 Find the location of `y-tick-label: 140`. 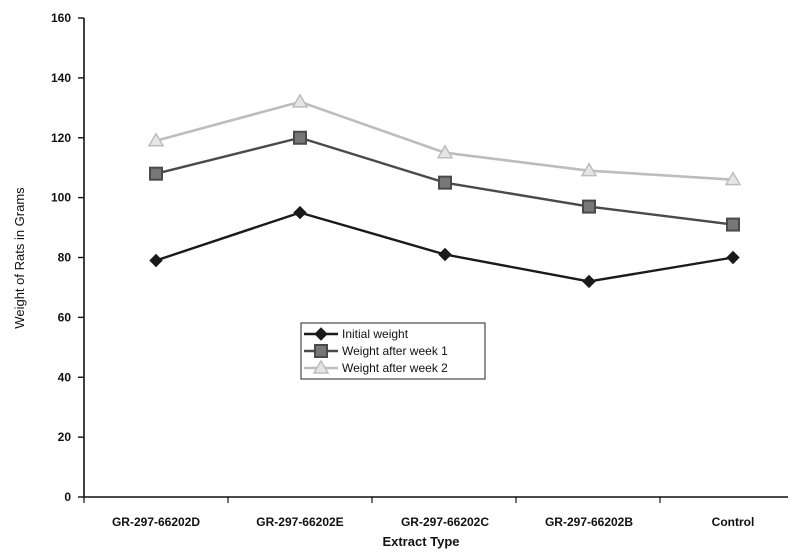

y-tick-label: 140 is located at coordinates (61, 78).